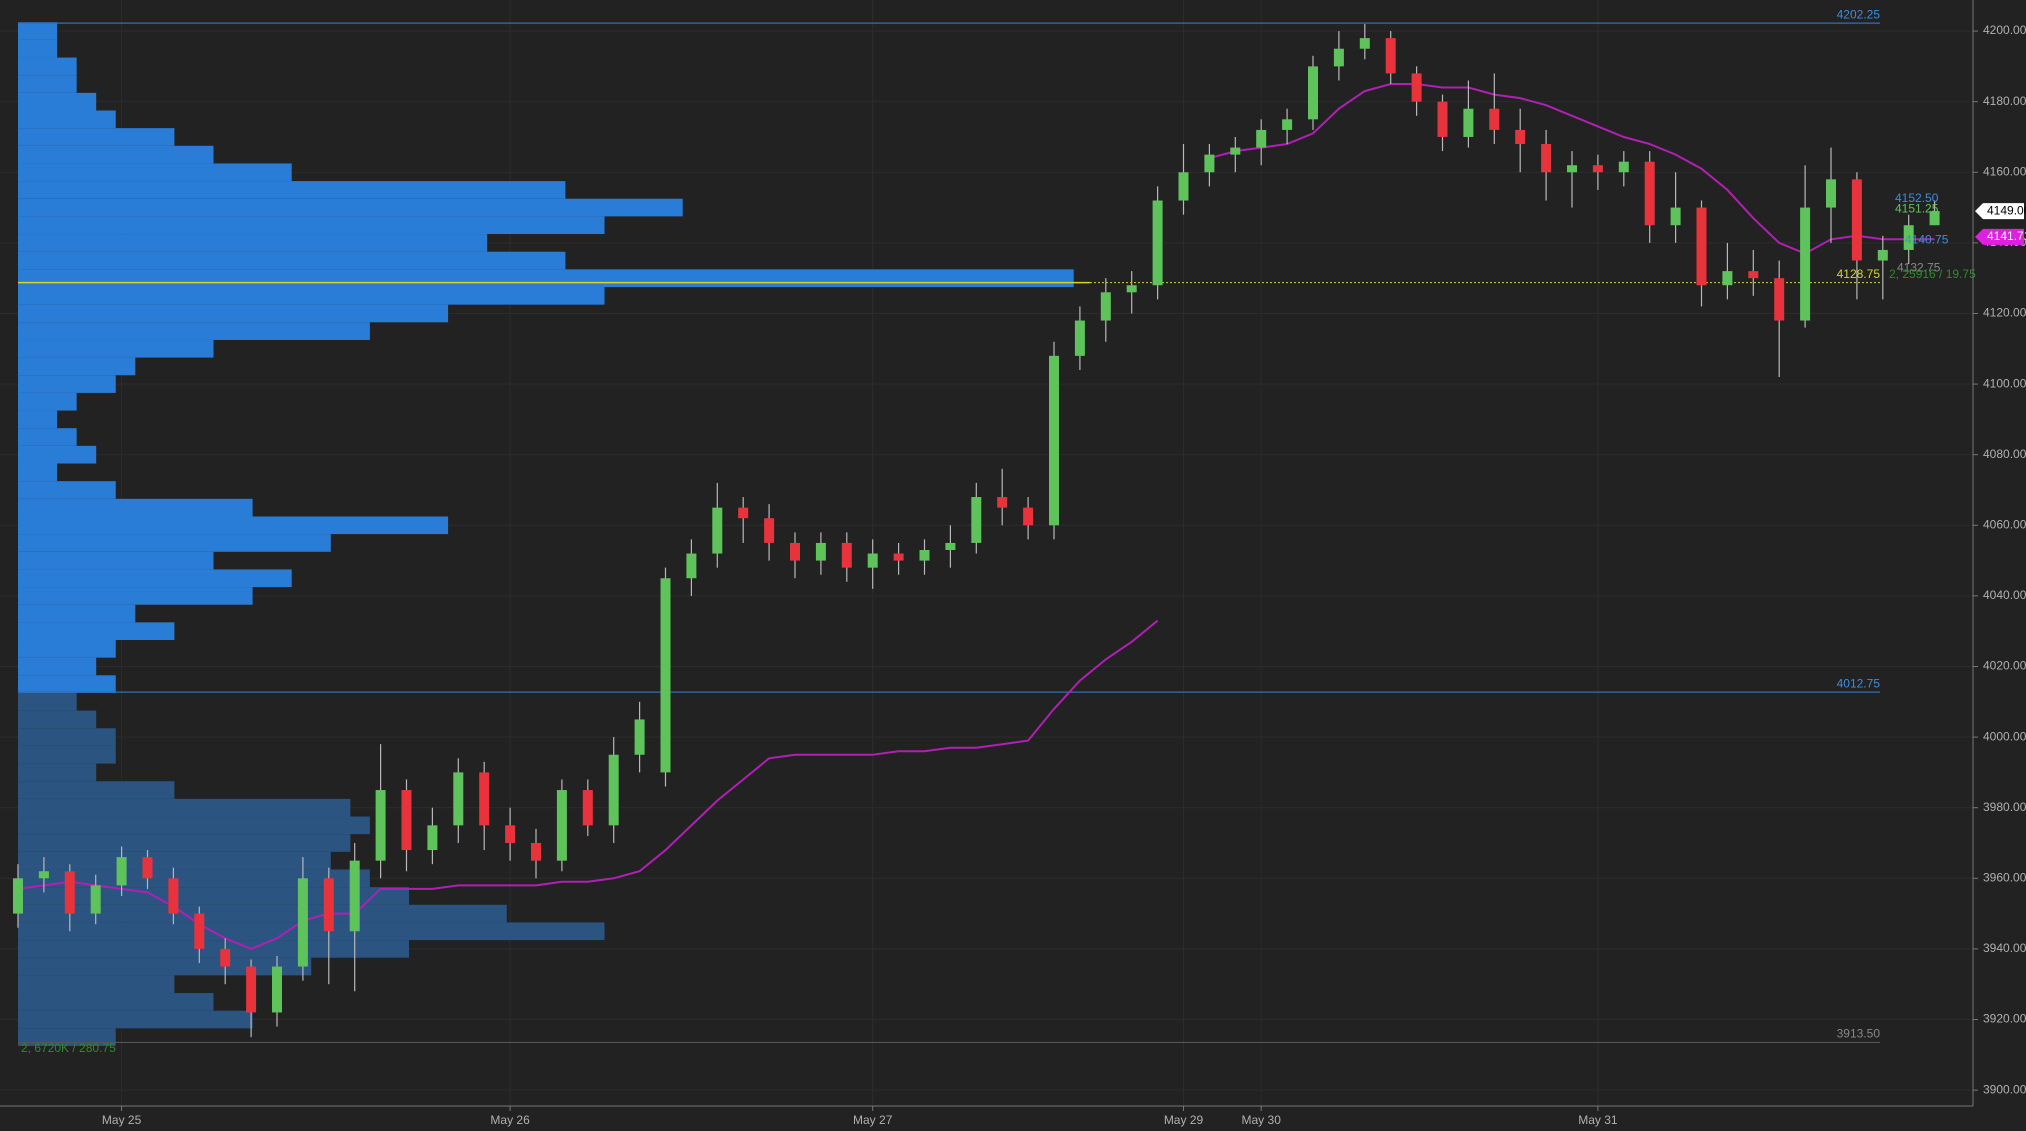  I want to click on vwap-label: 4141.71, so click(2006, 236).